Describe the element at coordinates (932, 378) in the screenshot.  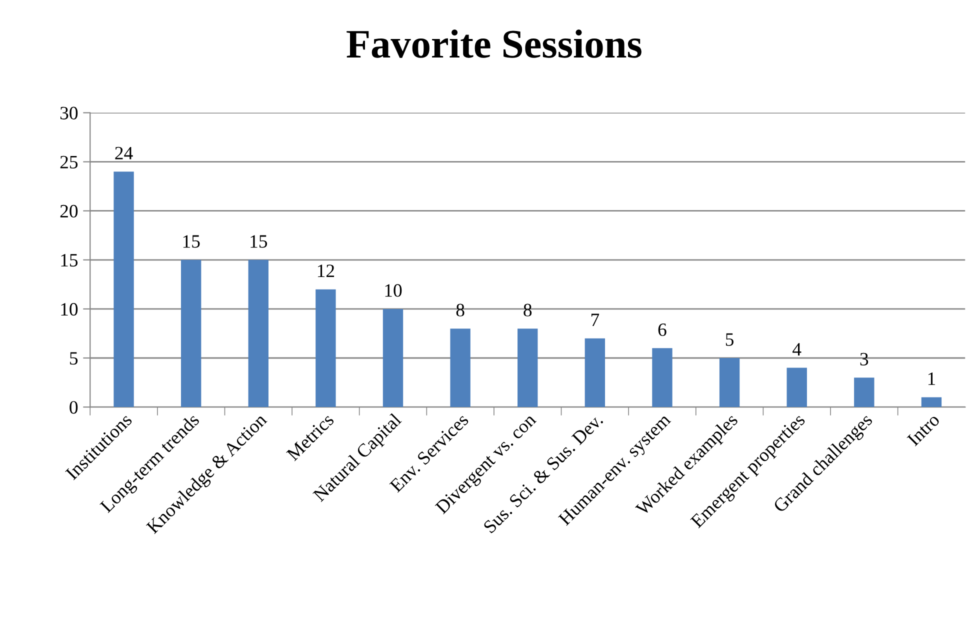
I see `data-label: 1` at that location.